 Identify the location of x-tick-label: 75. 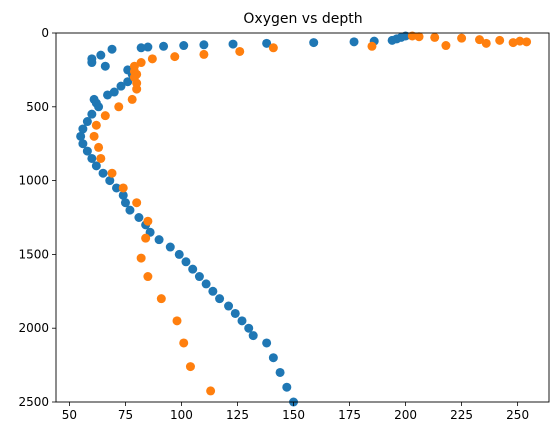
(125, 415).